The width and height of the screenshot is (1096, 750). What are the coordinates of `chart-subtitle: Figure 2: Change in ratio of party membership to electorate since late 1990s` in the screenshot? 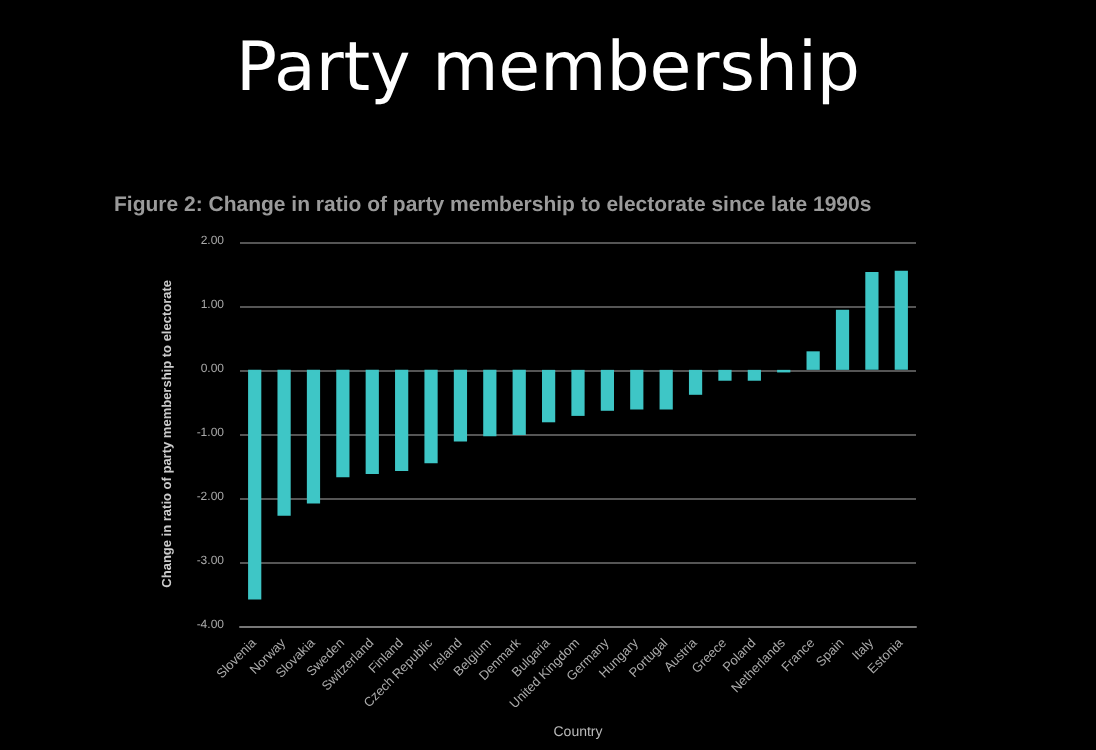 It's located at (493, 205).